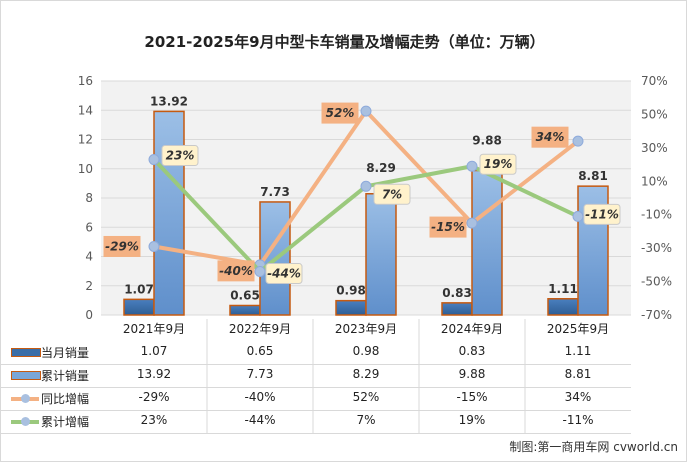  What do you see at coordinates (89, 257) in the screenshot?
I see `left-tick-label: 4` at bounding box center [89, 257].